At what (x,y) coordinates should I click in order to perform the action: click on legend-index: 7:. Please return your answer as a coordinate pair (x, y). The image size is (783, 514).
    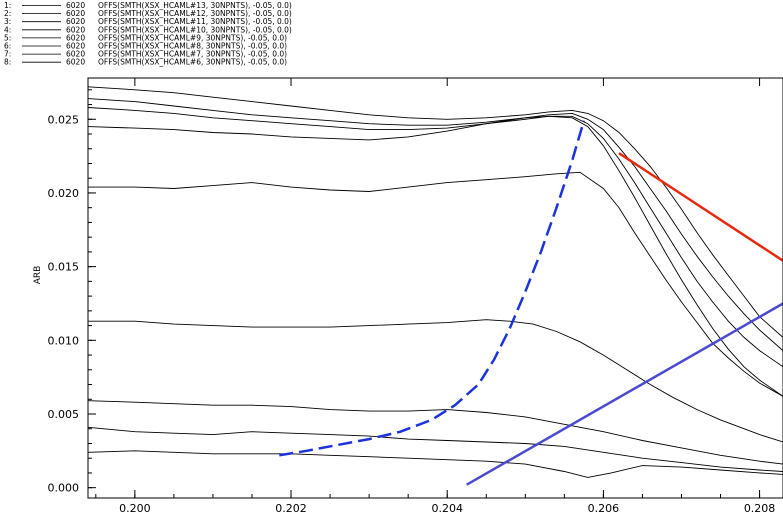
    Looking at the image, I should click on (7, 54).